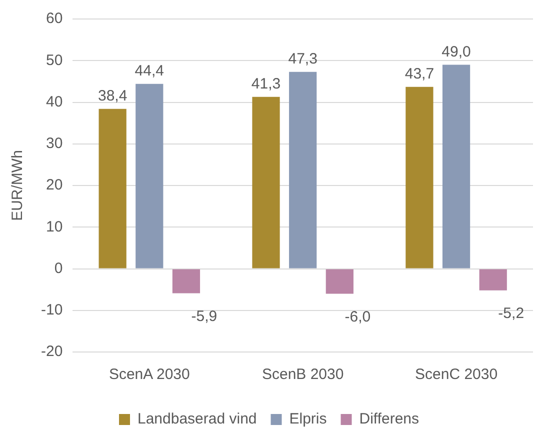 This screenshot has height=437, width=538. I want to click on data-label: 44,4, so click(149, 71).